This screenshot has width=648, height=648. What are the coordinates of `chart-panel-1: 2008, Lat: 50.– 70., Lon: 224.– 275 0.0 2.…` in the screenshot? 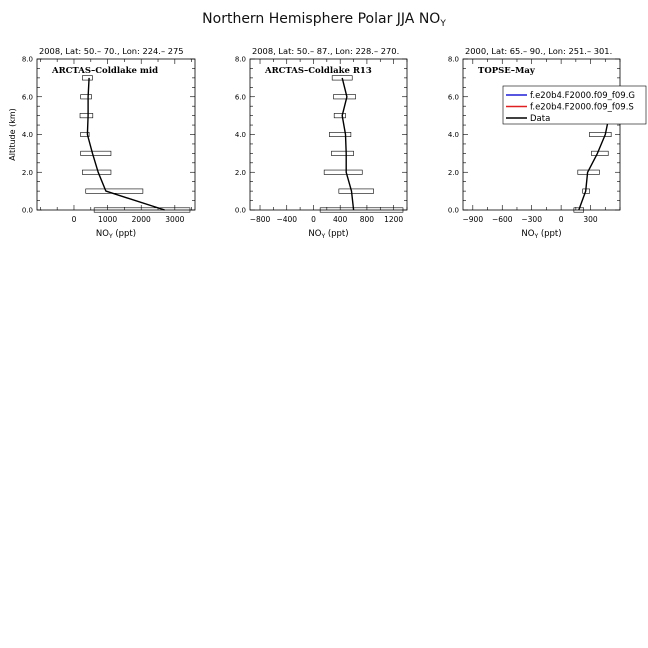 It's located at (102, 143).